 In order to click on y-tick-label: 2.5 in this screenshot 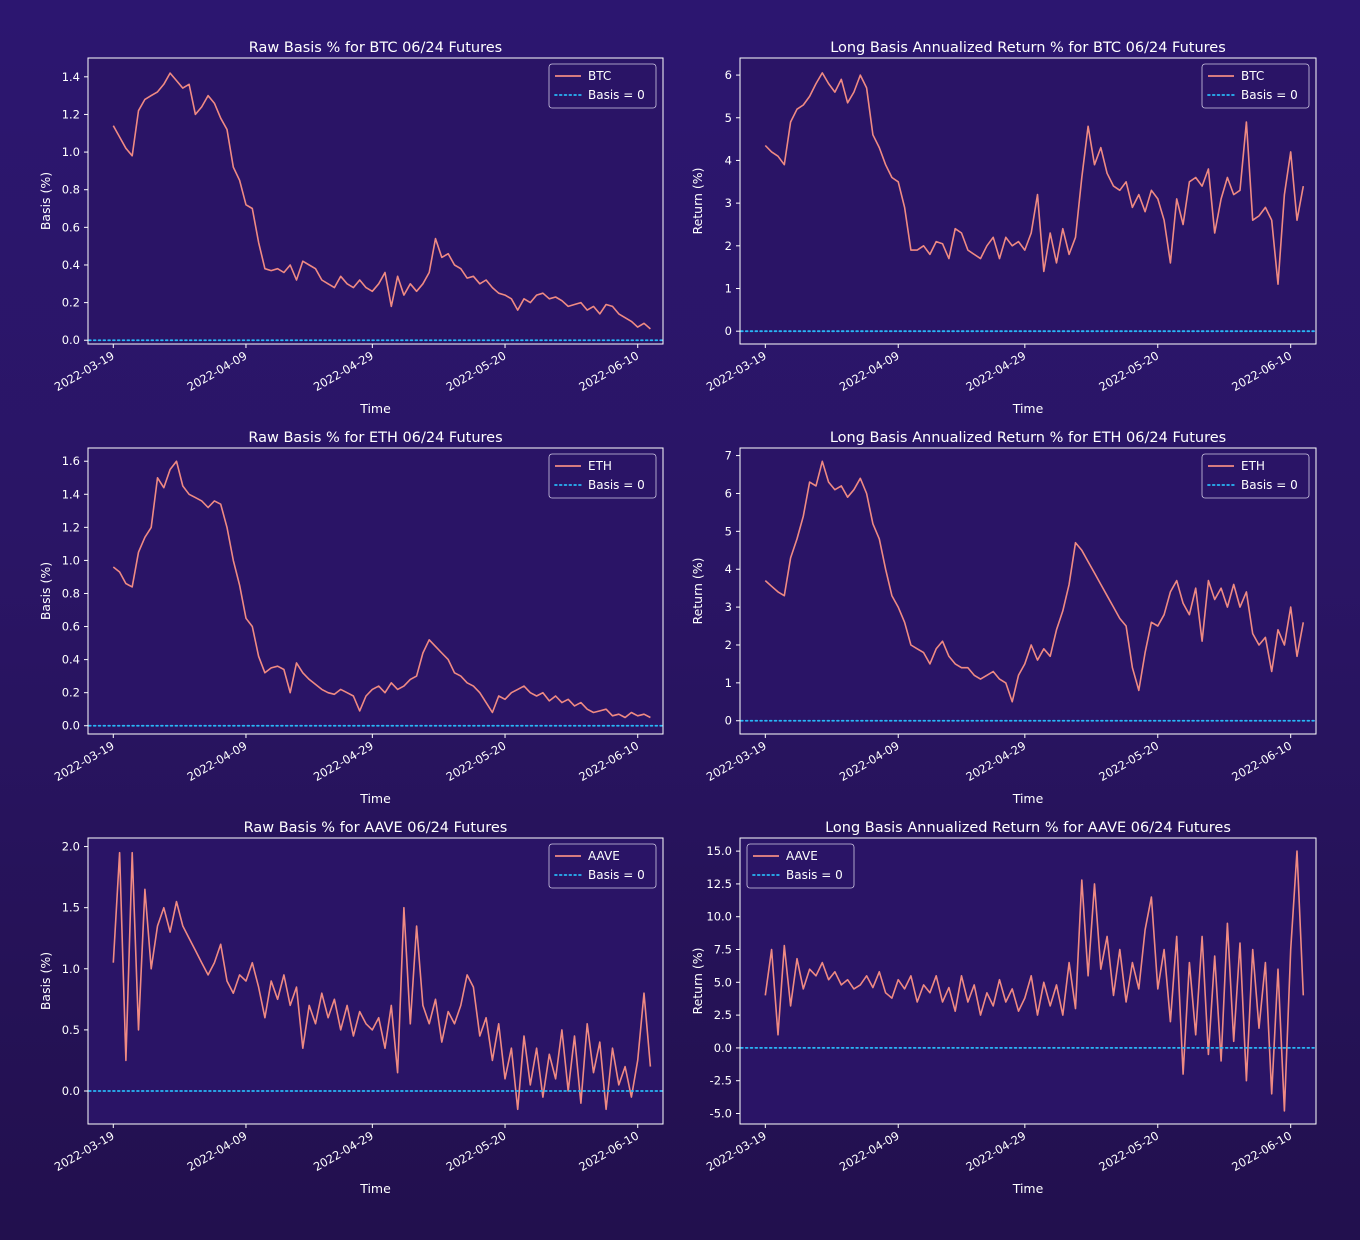, I will do `click(723, 1015)`.